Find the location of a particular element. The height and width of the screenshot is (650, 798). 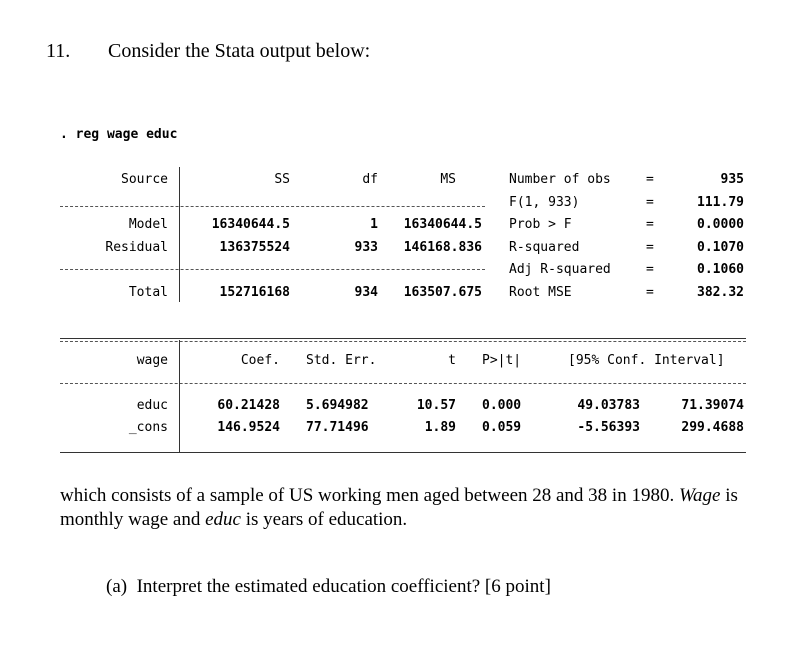

educ-term: educ is located at coordinates (223, 519).